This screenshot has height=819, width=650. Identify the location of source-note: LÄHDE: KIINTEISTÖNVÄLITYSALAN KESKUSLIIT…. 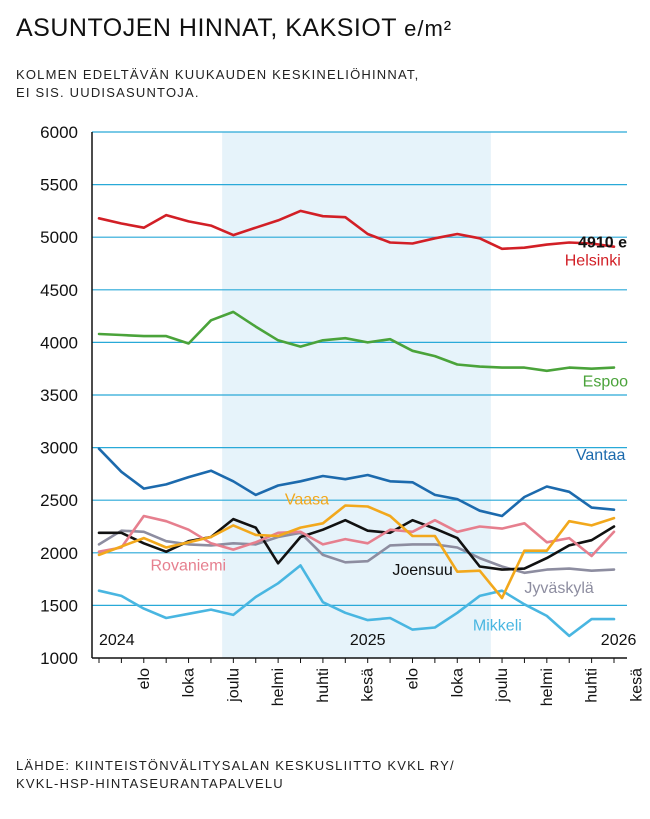
(235, 775).